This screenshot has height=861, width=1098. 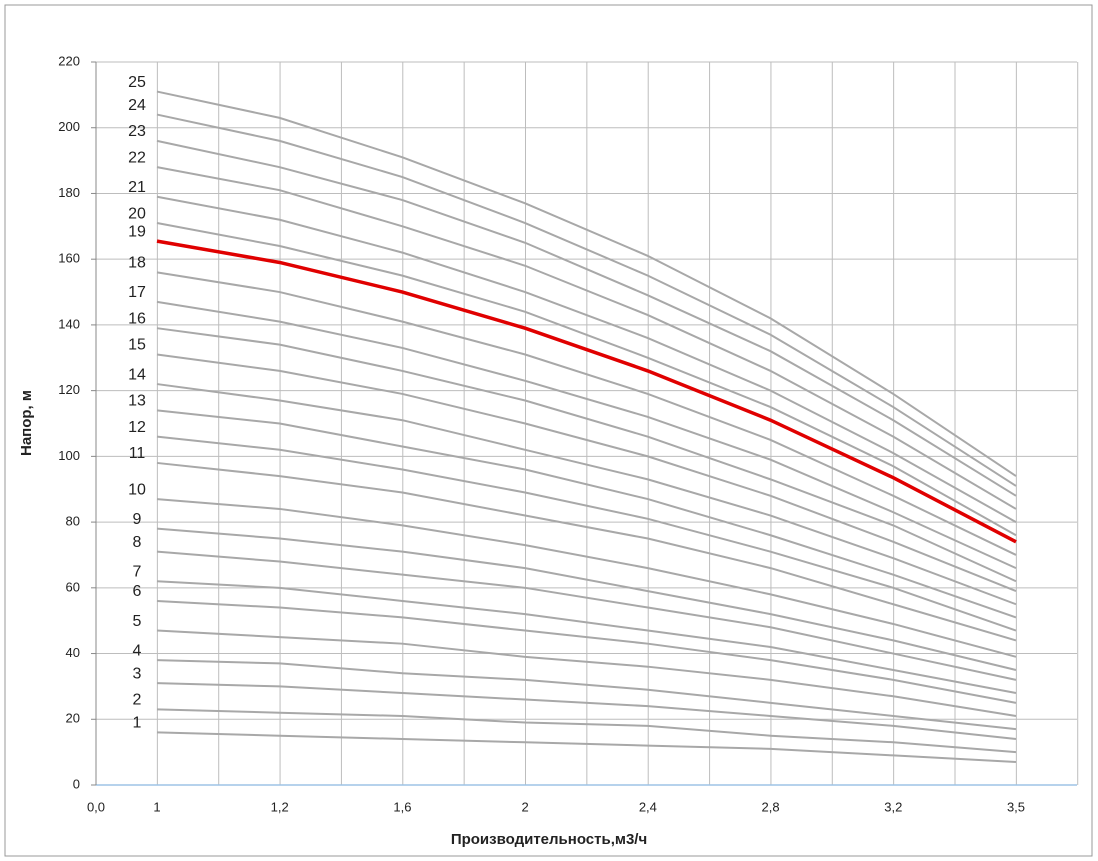 I want to click on y-tick-label: 40, so click(x=73, y=652).